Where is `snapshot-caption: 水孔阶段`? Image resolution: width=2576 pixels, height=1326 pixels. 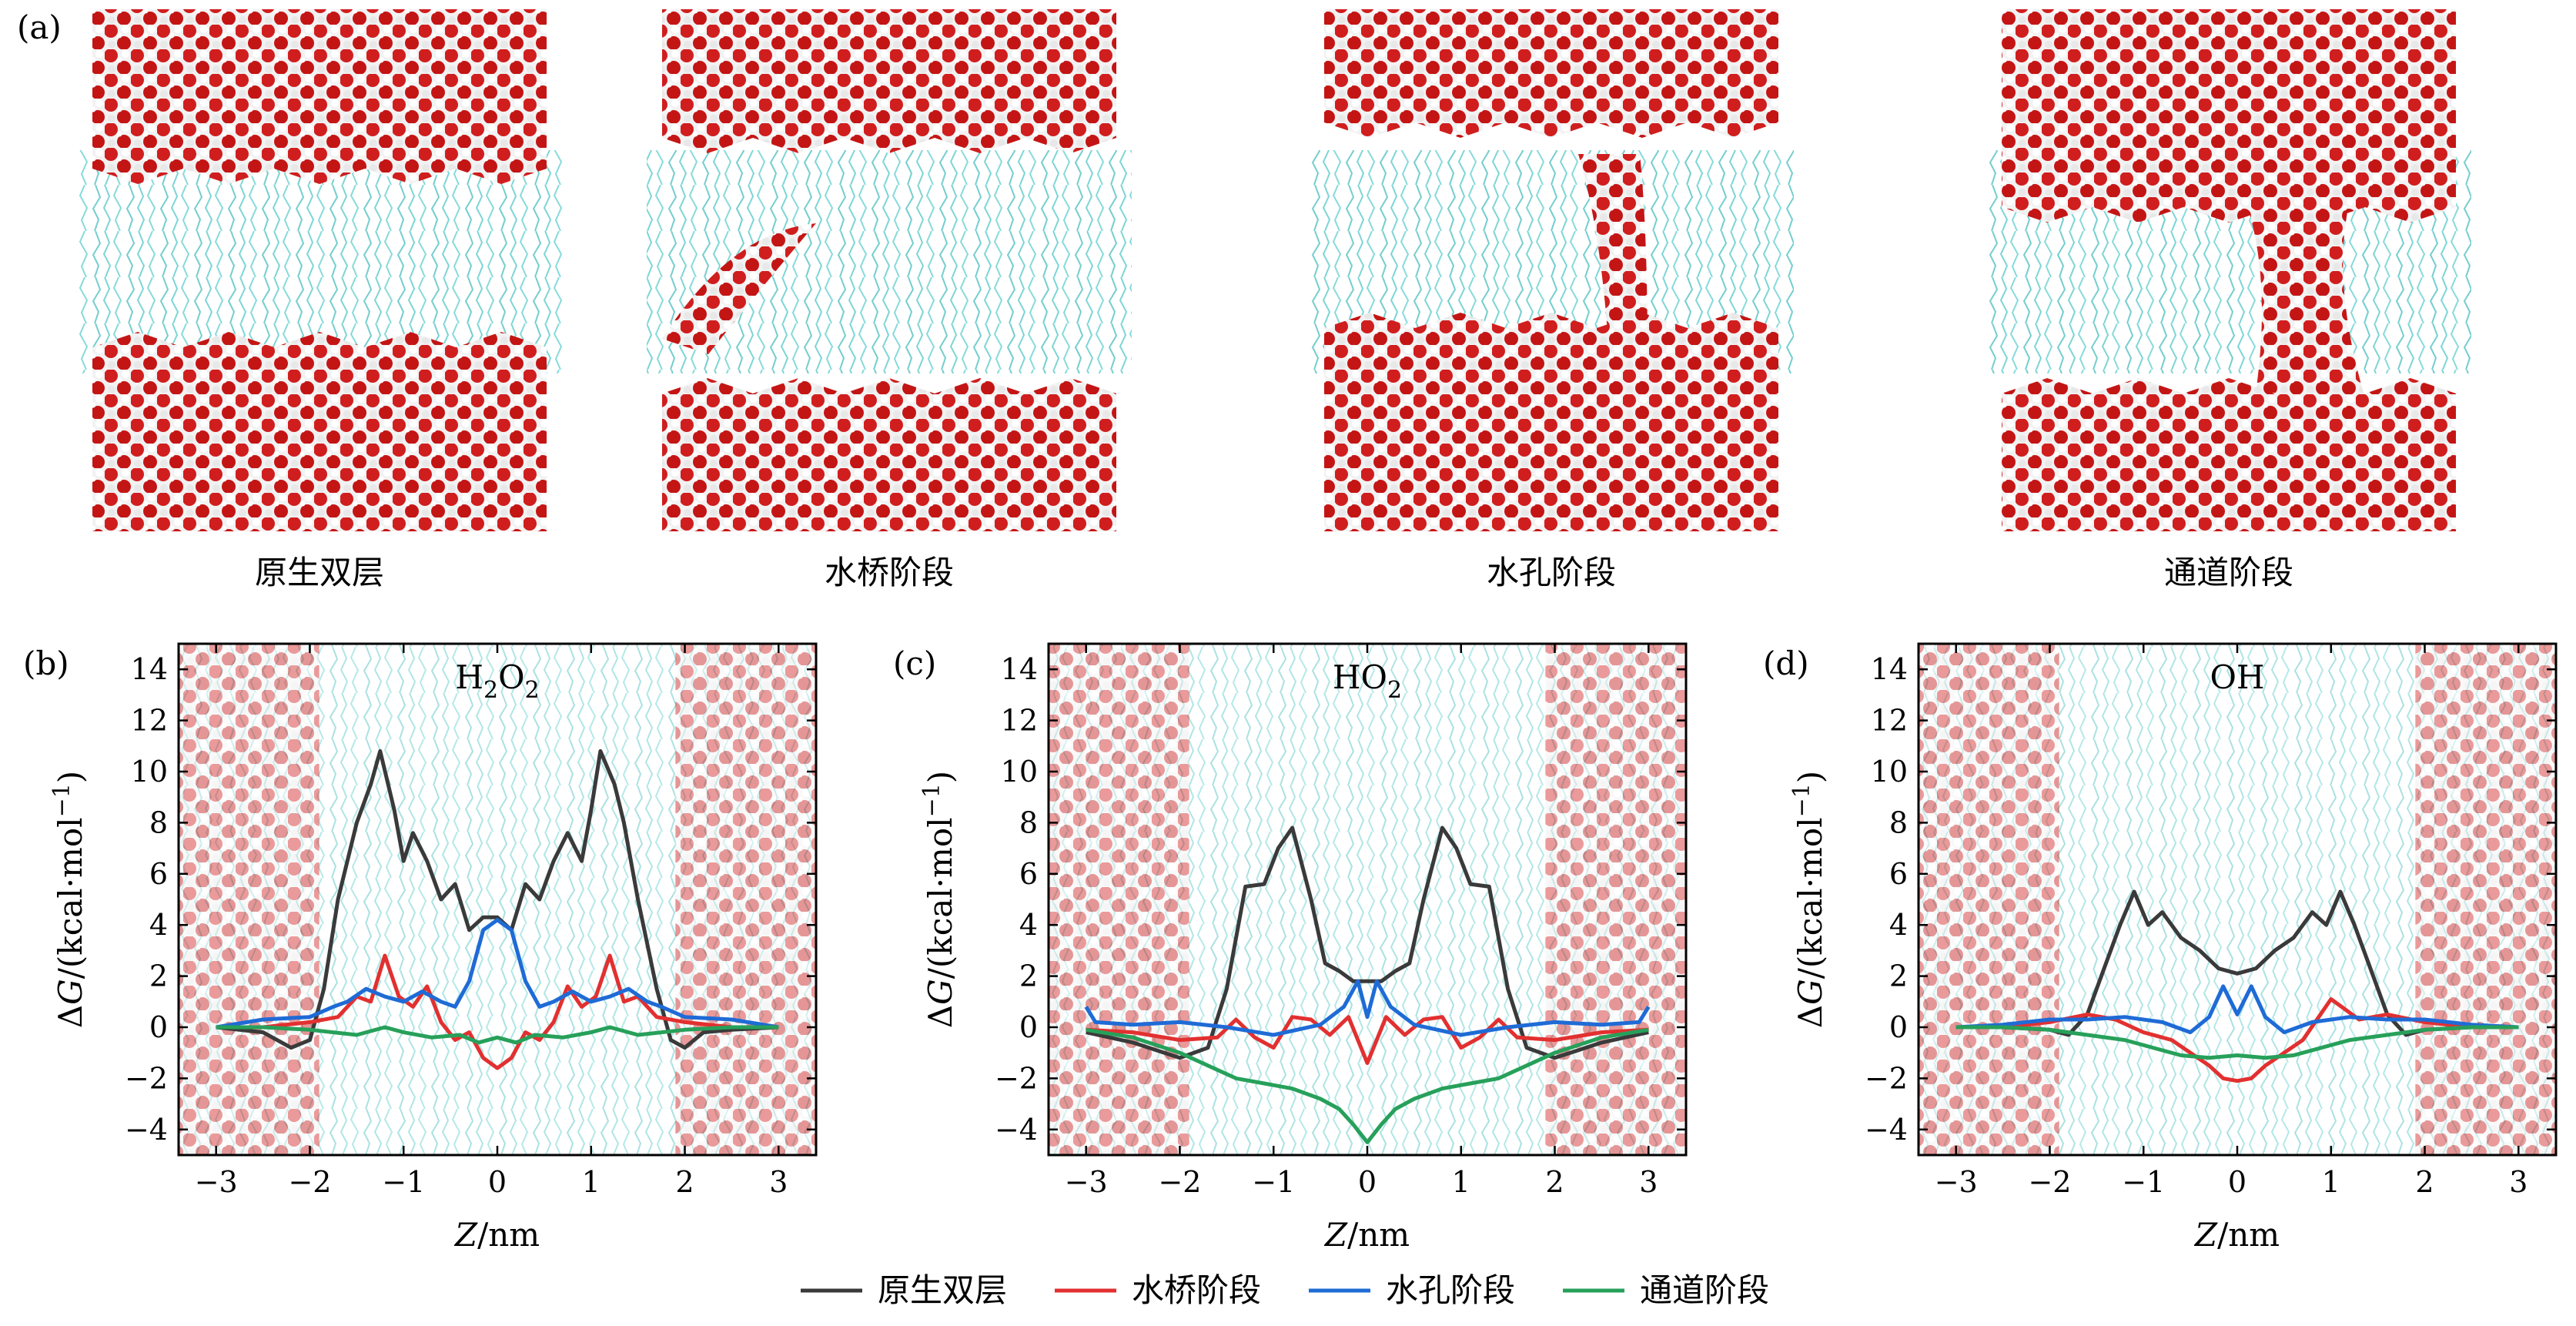 snapshot-caption: 水孔阶段 is located at coordinates (1552, 572).